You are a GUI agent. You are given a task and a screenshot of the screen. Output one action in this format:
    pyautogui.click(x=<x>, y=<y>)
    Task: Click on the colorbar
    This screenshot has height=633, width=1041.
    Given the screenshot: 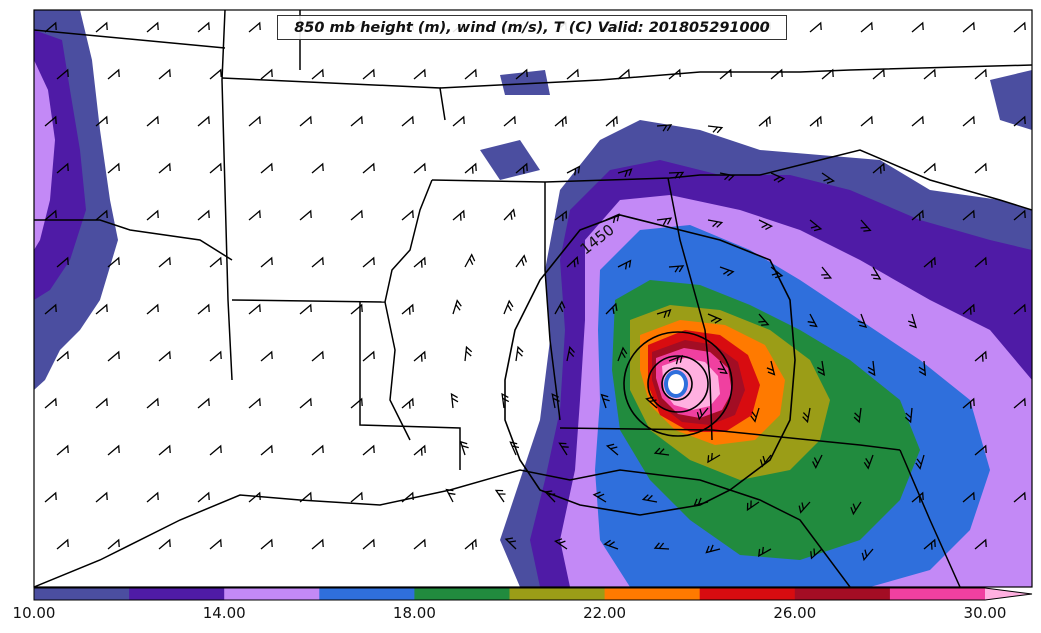 What is the action you would take?
    pyautogui.click(x=533, y=594)
    